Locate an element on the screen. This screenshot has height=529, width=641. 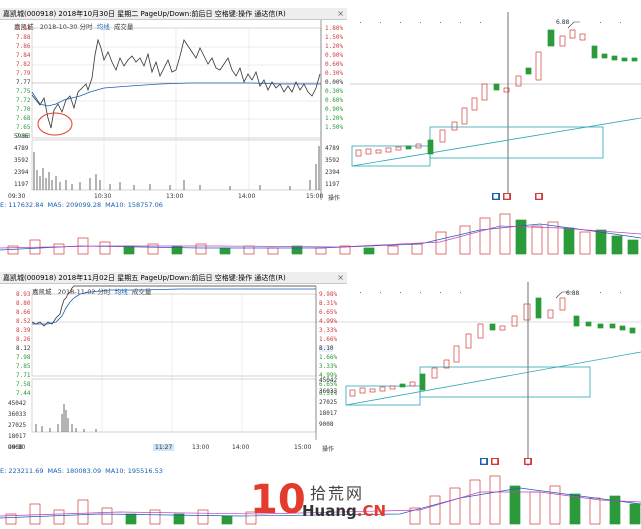
logo-number: 10 is located at coordinates (278, 500).